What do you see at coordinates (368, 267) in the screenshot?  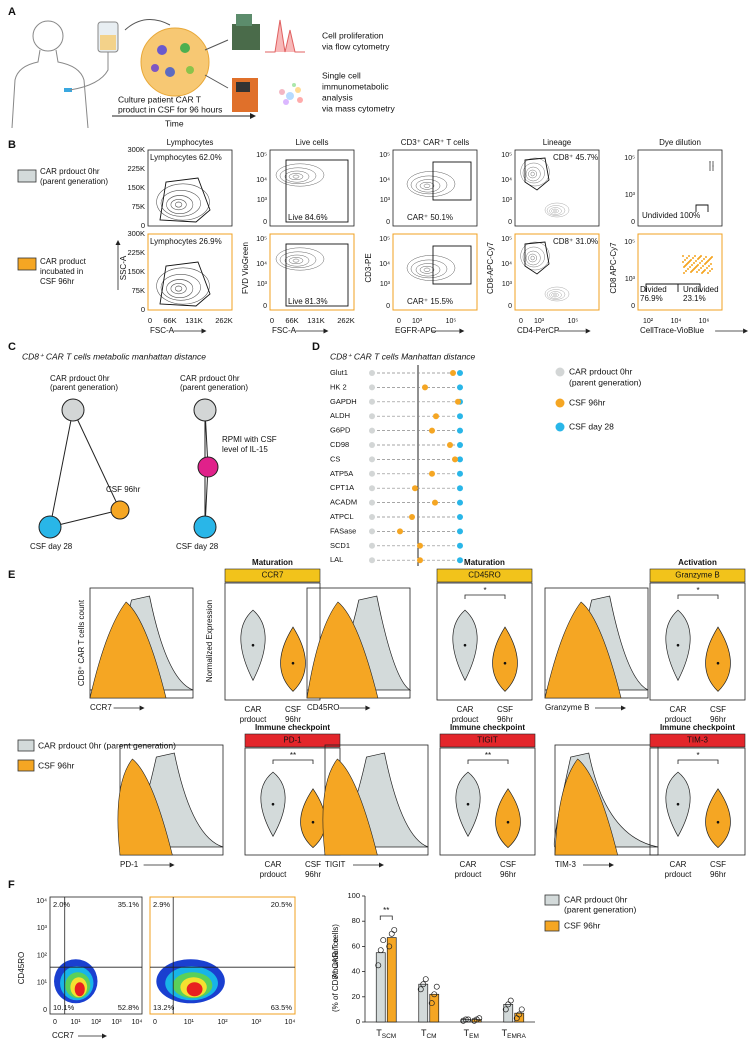 I see `axis-label: CD3-PE` at bounding box center [368, 267].